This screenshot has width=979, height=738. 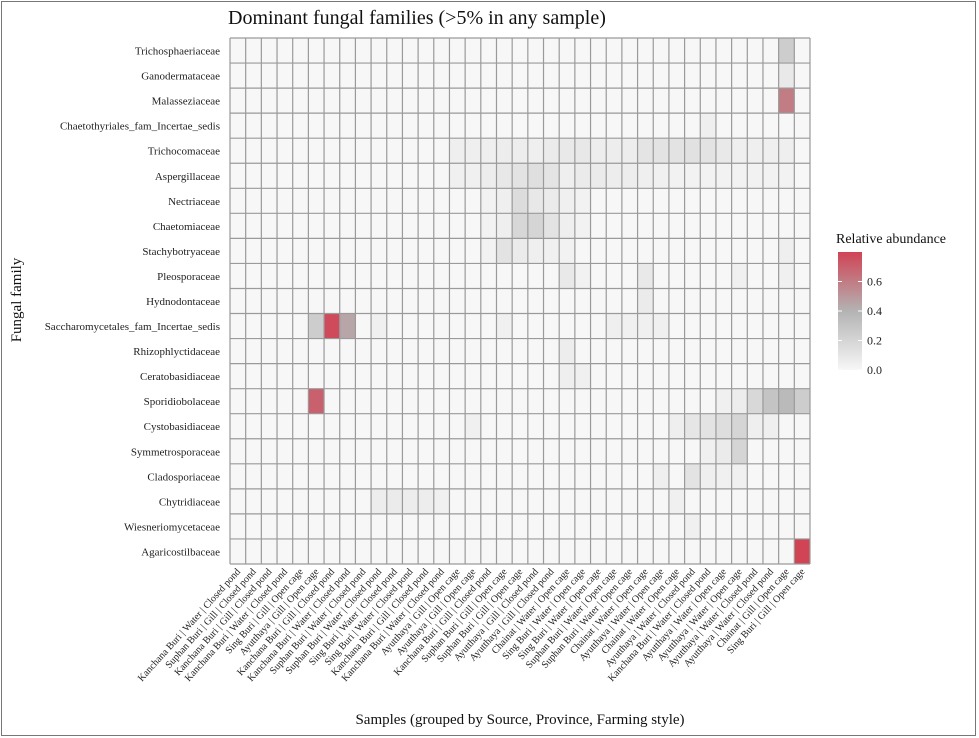 I want to click on y-tick-label: Stachybotryaceae, so click(x=181, y=252).